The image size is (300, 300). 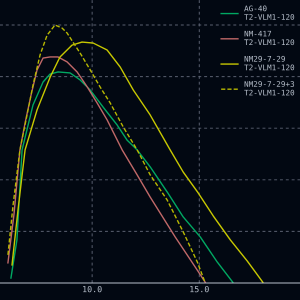 What do you see at coordinates (92, 289) in the screenshot?
I see `x-tick-label: 10.0` at bounding box center [92, 289].